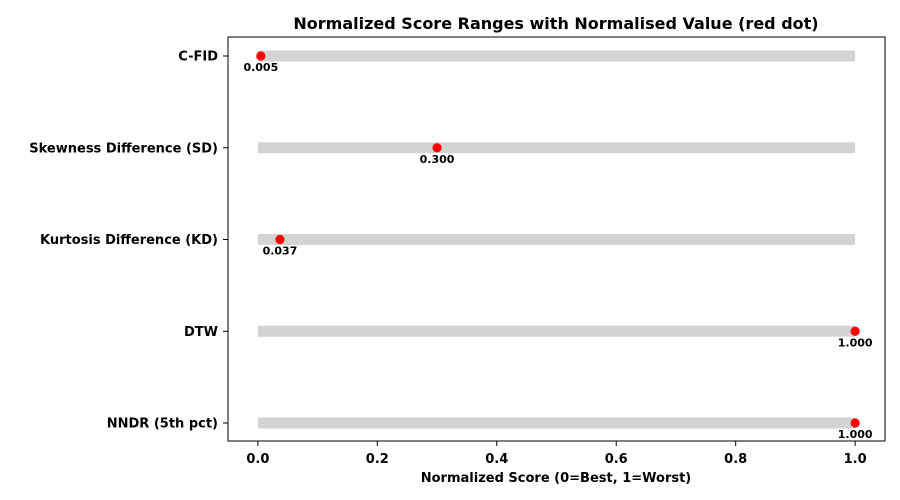 The image size is (900, 500). Describe the element at coordinates (437, 159) in the screenshot. I see `value-label: 0.300` at that location.